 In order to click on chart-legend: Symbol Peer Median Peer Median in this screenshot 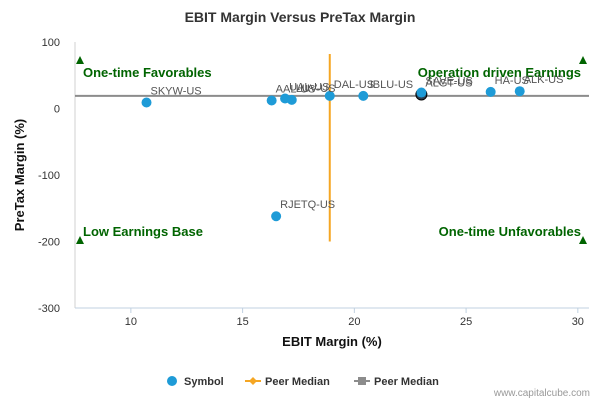, I will do `click(303, 382)`.